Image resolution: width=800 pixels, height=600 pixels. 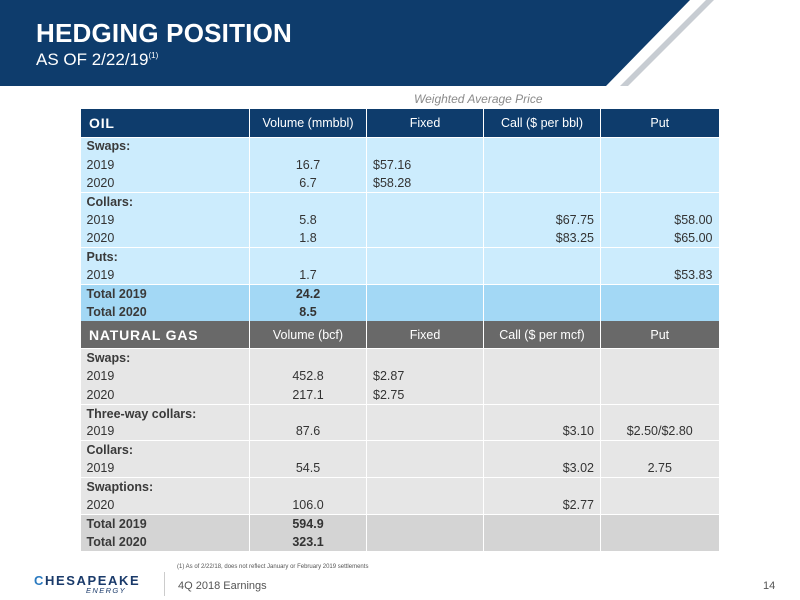 What do you see at coordinates (659, 468) in the screenshot?
I see `row-put-price: 2.75` at bounding box center [659, 468].